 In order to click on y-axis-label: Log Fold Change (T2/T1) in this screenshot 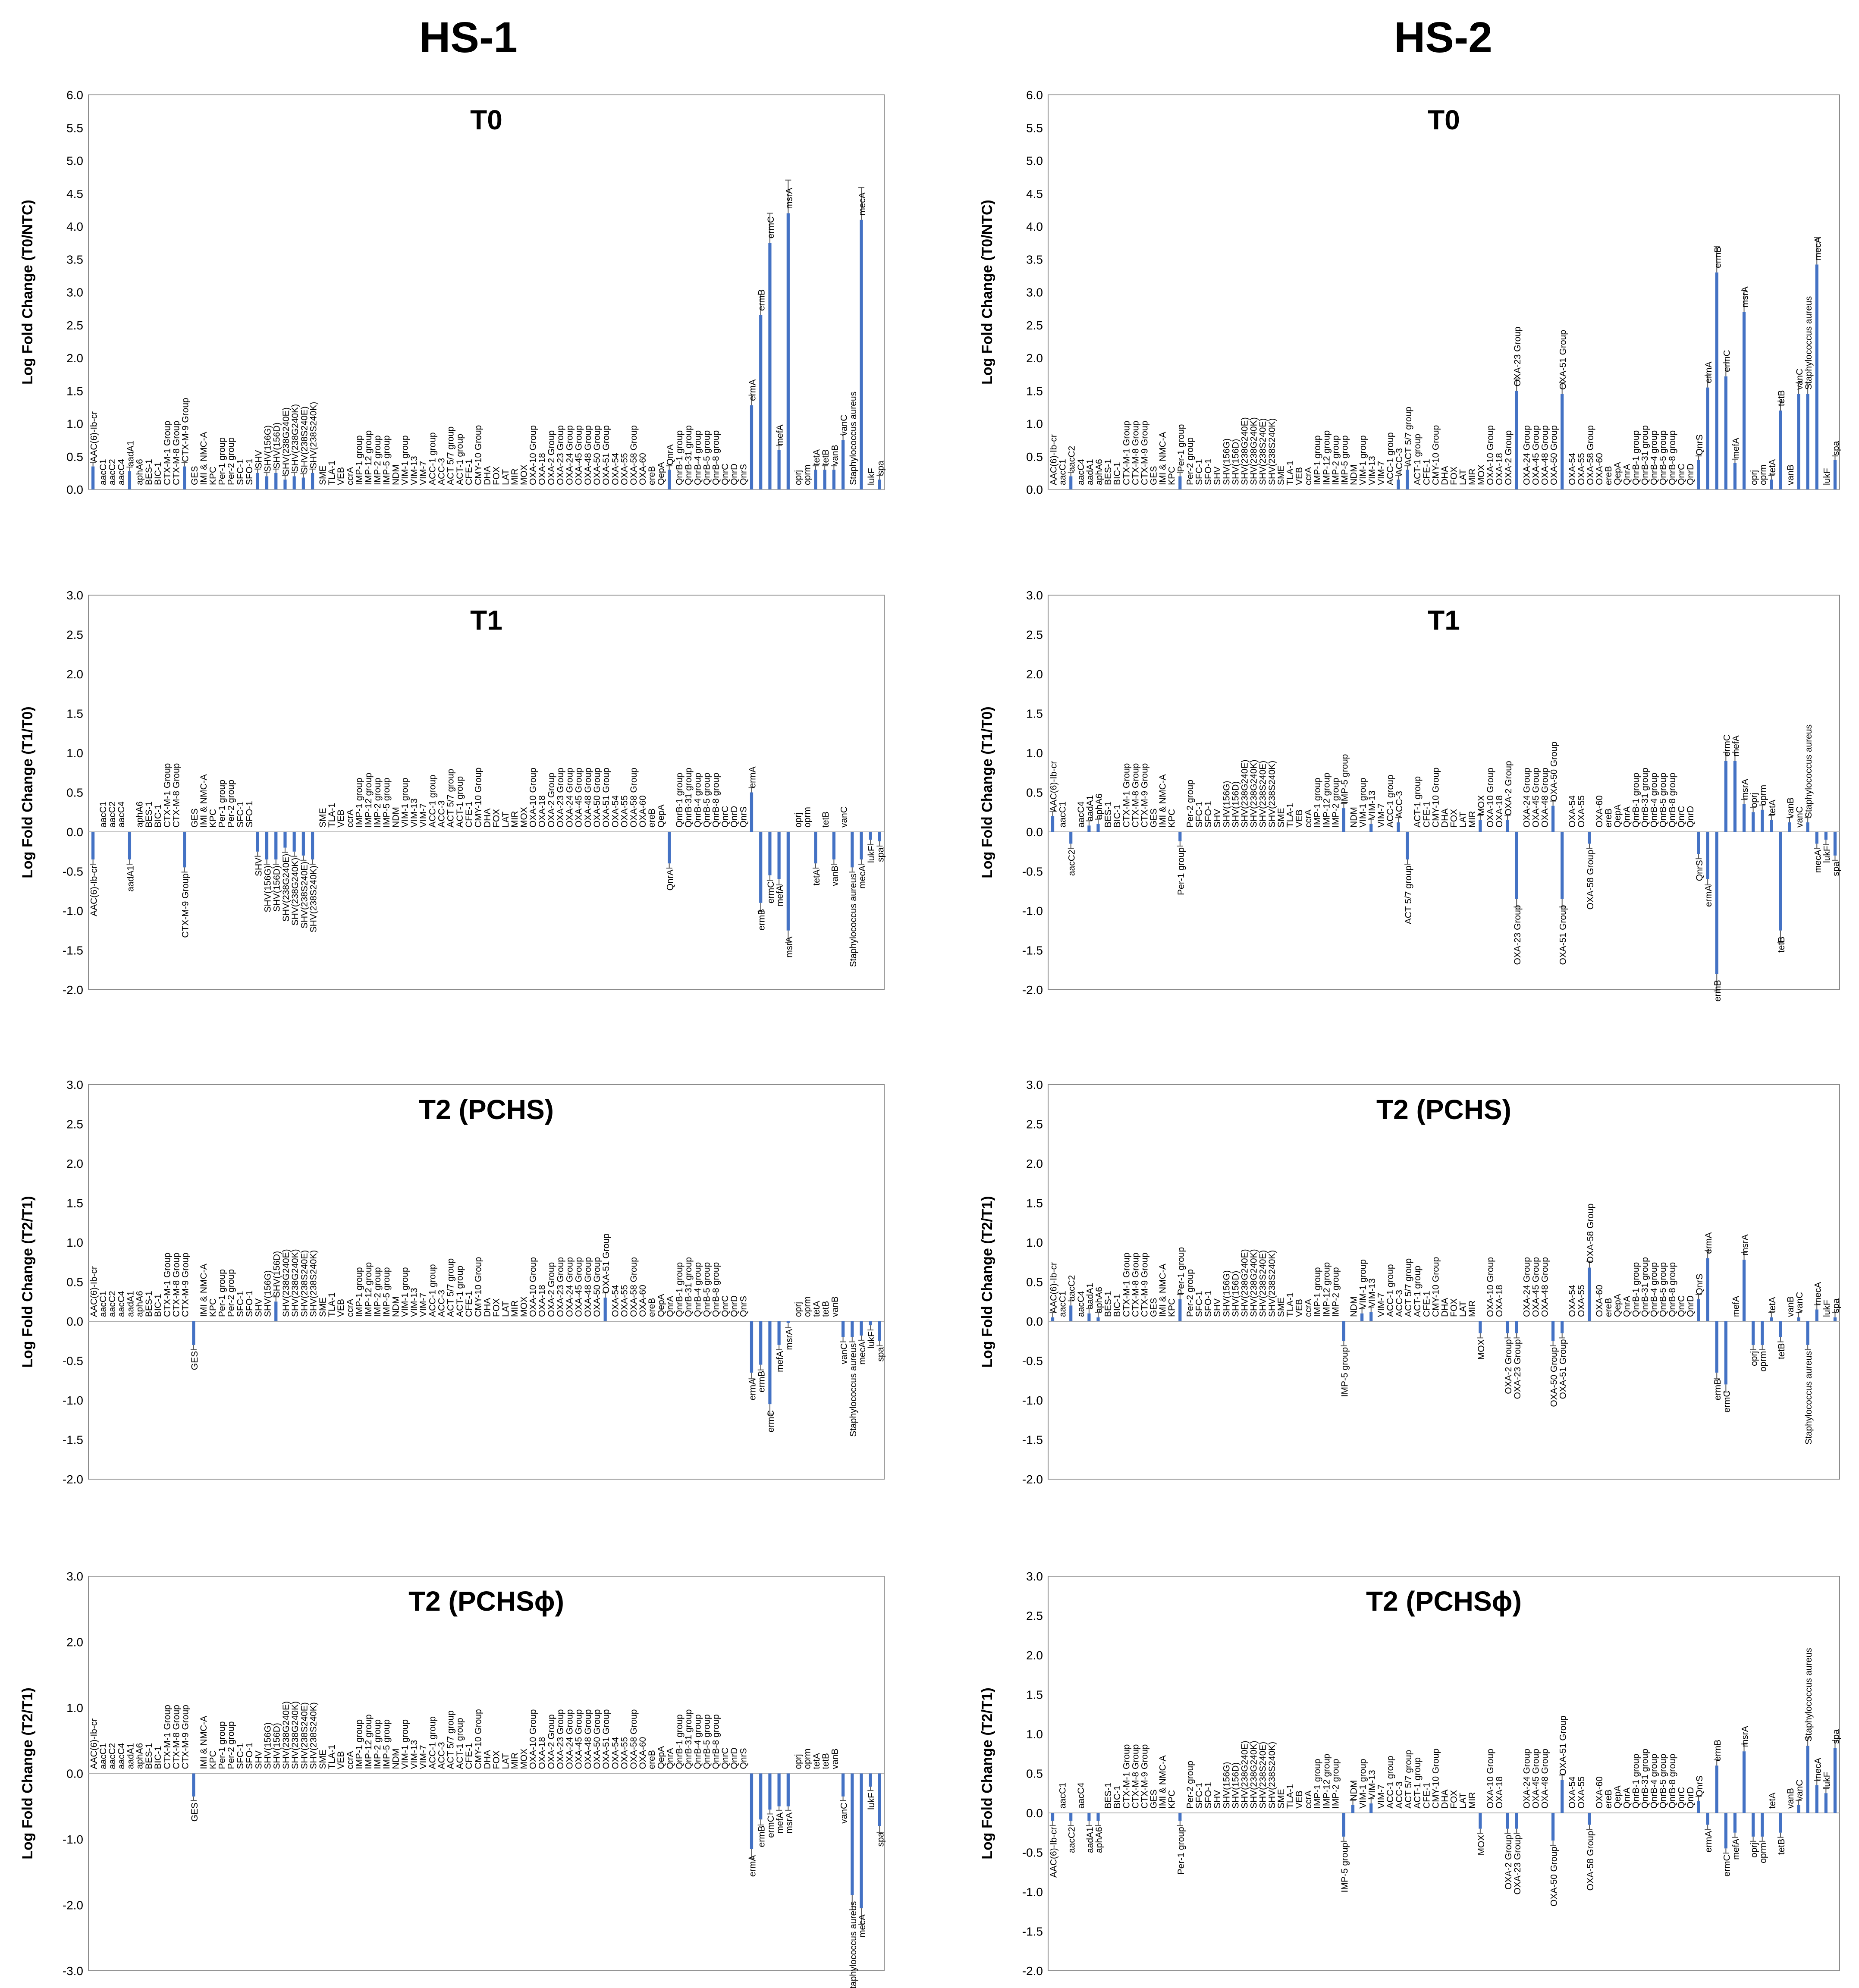, I will do `click(28, 1282)`.